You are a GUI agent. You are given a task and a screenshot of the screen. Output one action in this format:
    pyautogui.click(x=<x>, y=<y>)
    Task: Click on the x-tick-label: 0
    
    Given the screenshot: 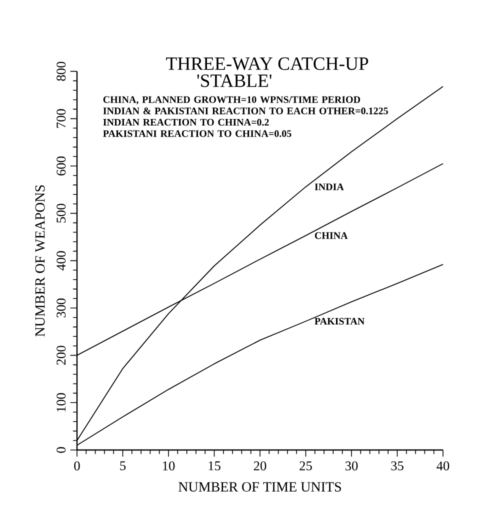 What is the action you would take?
    pyautogui.click(x=77, y=465)
    